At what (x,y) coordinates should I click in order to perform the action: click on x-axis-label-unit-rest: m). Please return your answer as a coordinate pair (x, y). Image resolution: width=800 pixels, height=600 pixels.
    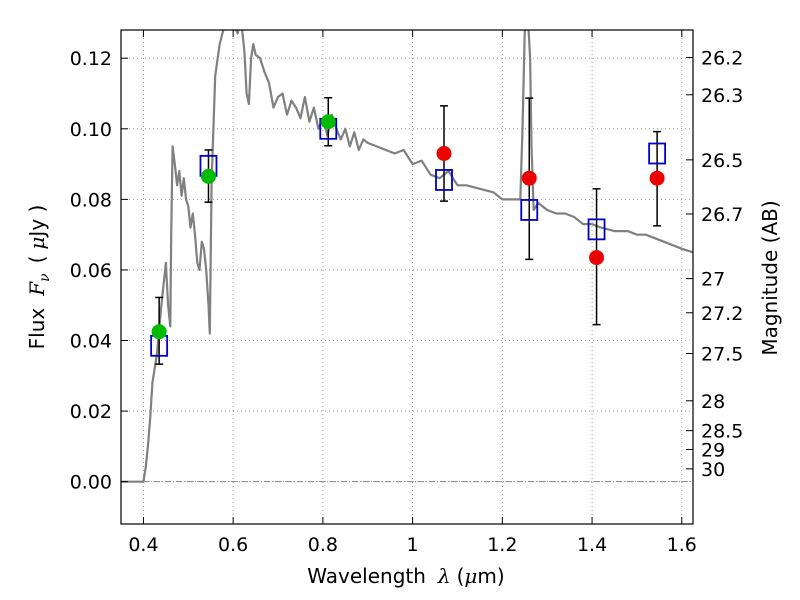
    Looking at the image, I should click on (490, 576).